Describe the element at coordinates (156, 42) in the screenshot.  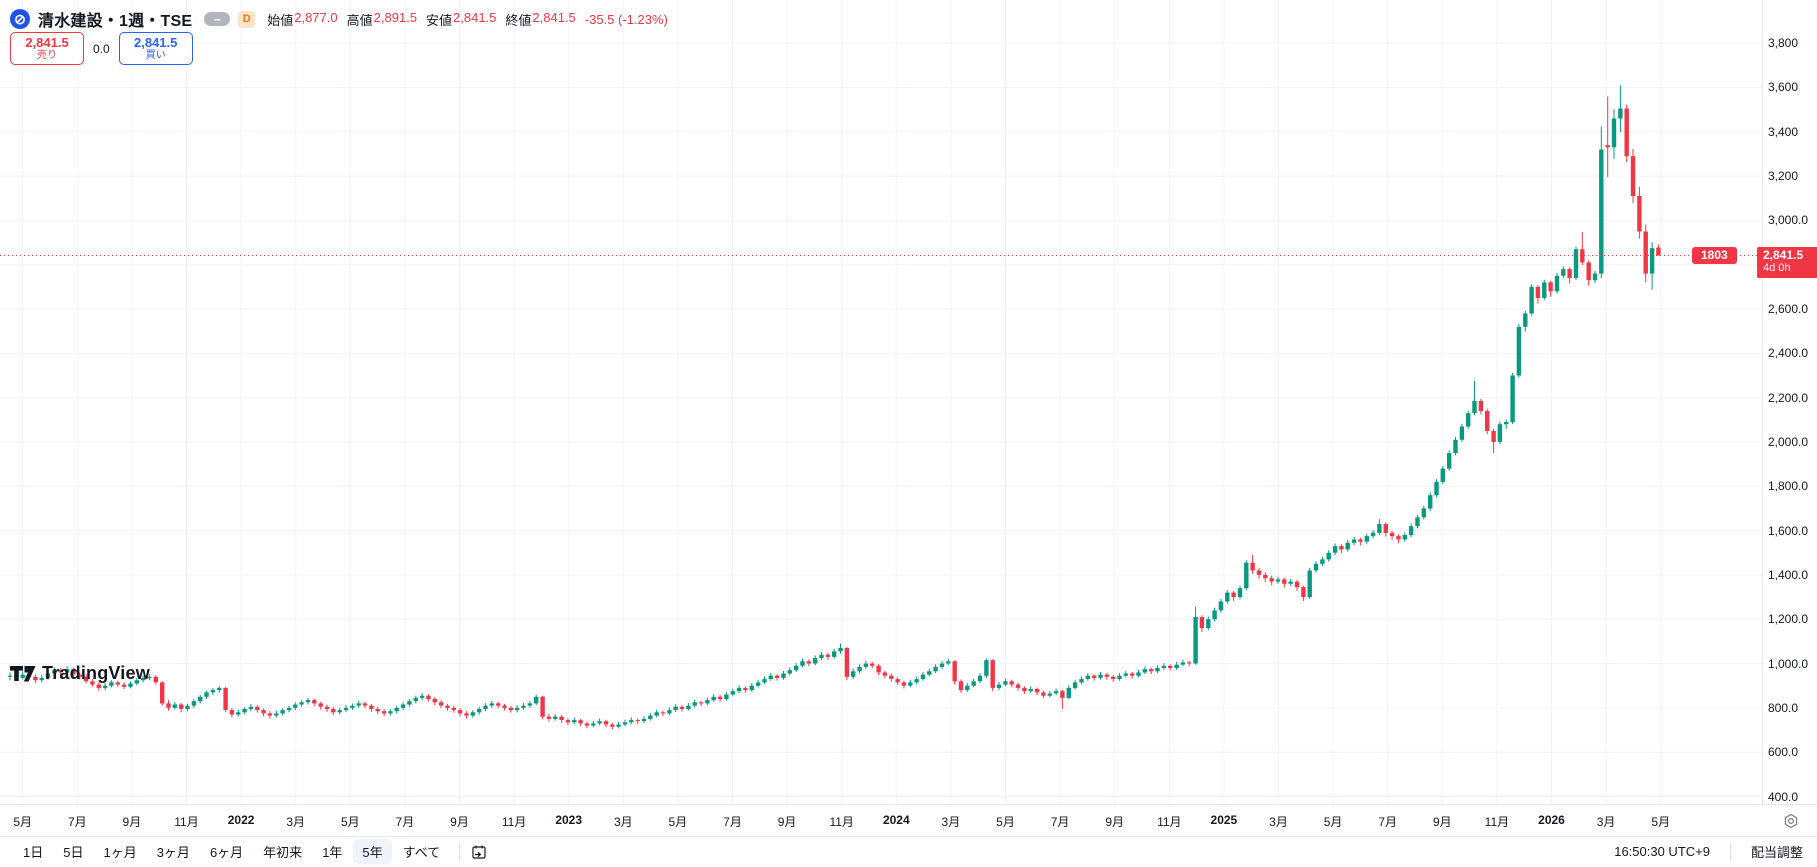
I see `buy-price: 2,841.5` at that location.